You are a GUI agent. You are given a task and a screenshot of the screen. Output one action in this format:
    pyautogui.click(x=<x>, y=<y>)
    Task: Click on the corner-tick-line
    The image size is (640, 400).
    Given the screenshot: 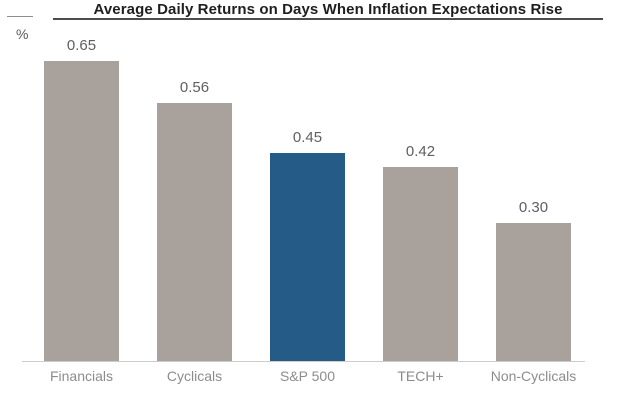 What is the action you would take?
    pyautogui.click(x=20, y=16)
    